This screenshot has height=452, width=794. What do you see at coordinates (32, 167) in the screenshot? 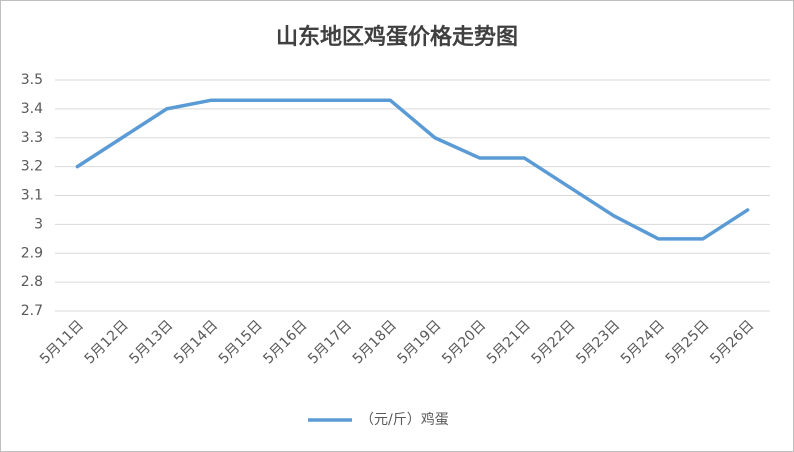
I see `y-tick-label: 3.2` at bounding box center [32, 167].